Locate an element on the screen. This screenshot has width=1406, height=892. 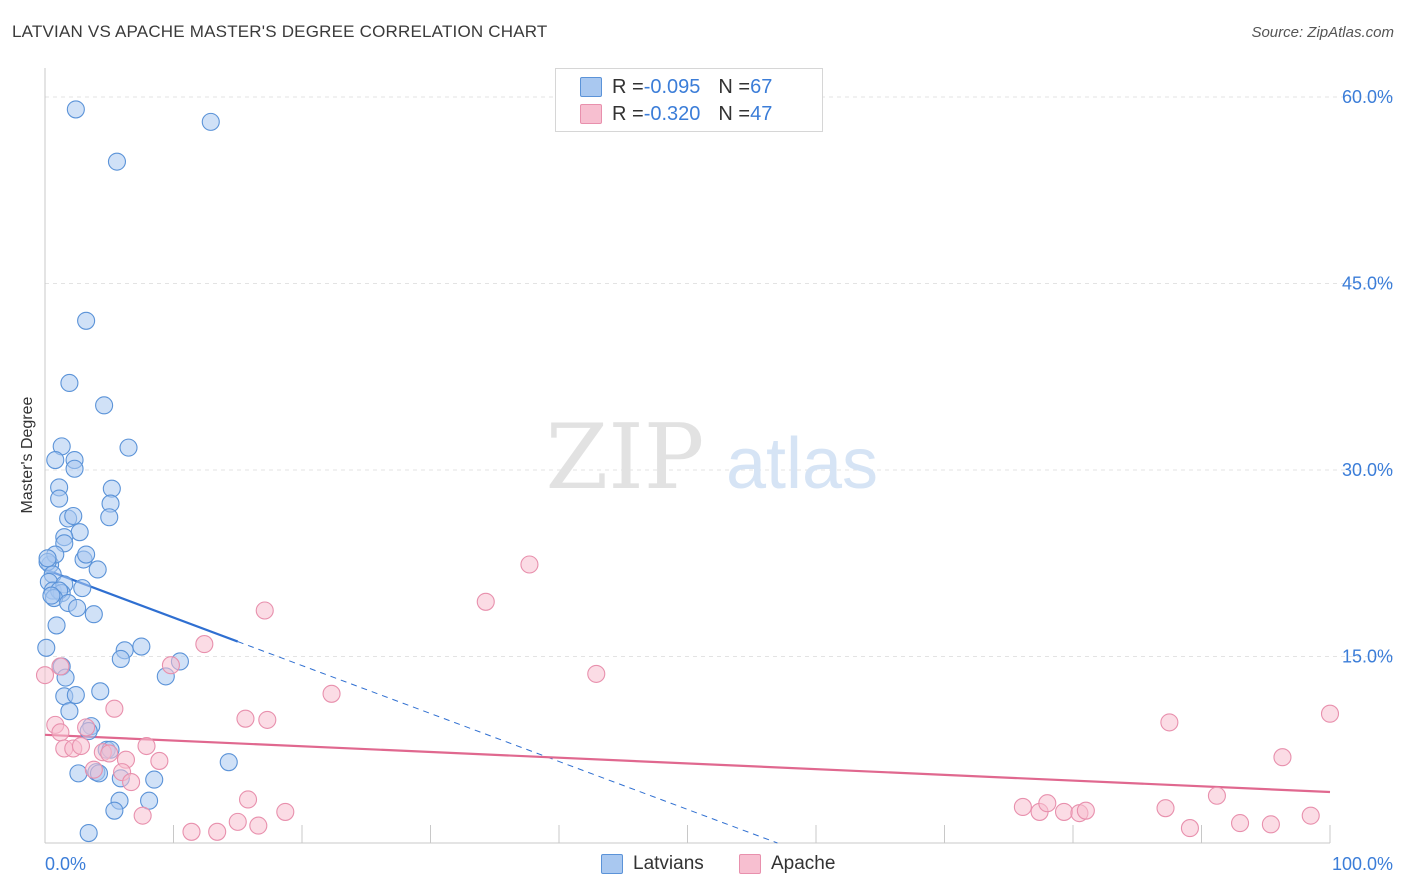
legend-item-apache: Apache is located at coordinates (787, 864).